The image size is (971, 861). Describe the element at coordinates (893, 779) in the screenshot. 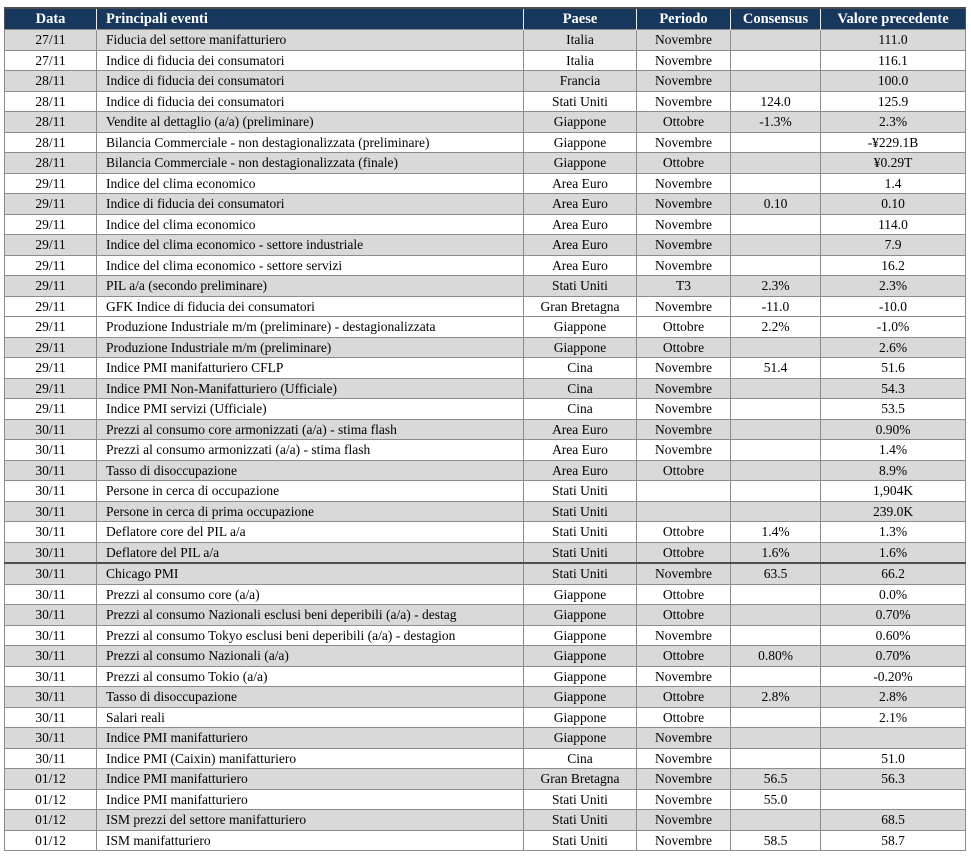

I see `cell-valore: 56.3` at that location.